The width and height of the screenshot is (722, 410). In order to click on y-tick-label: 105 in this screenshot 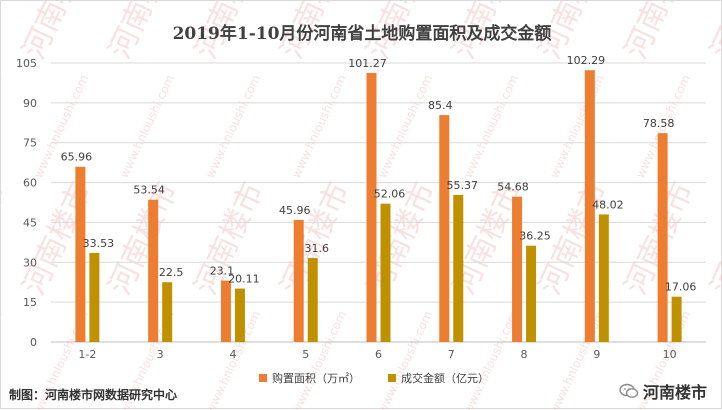, I will do `click(26, 63)`.